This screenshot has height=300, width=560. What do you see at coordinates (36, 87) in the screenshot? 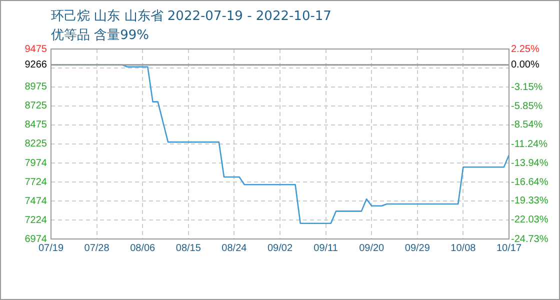
I see `y-tick-label: 8975` at bounding box center [36, 87].